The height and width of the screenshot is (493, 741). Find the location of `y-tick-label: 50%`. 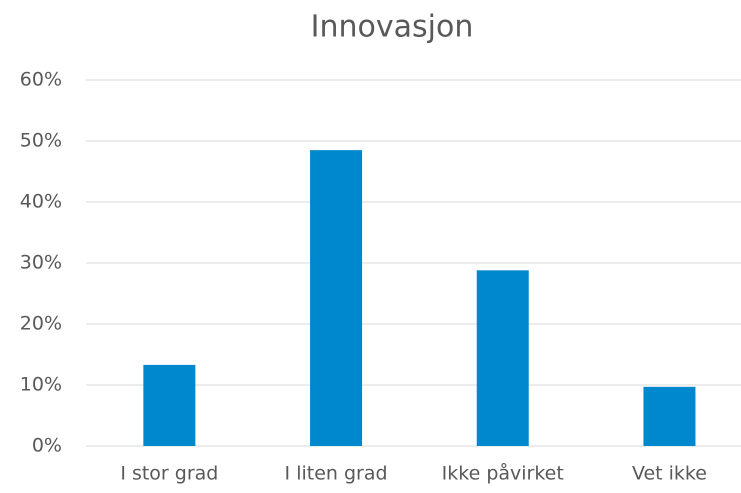

y-tick-label: 50% is located at coordinates (41, 141).